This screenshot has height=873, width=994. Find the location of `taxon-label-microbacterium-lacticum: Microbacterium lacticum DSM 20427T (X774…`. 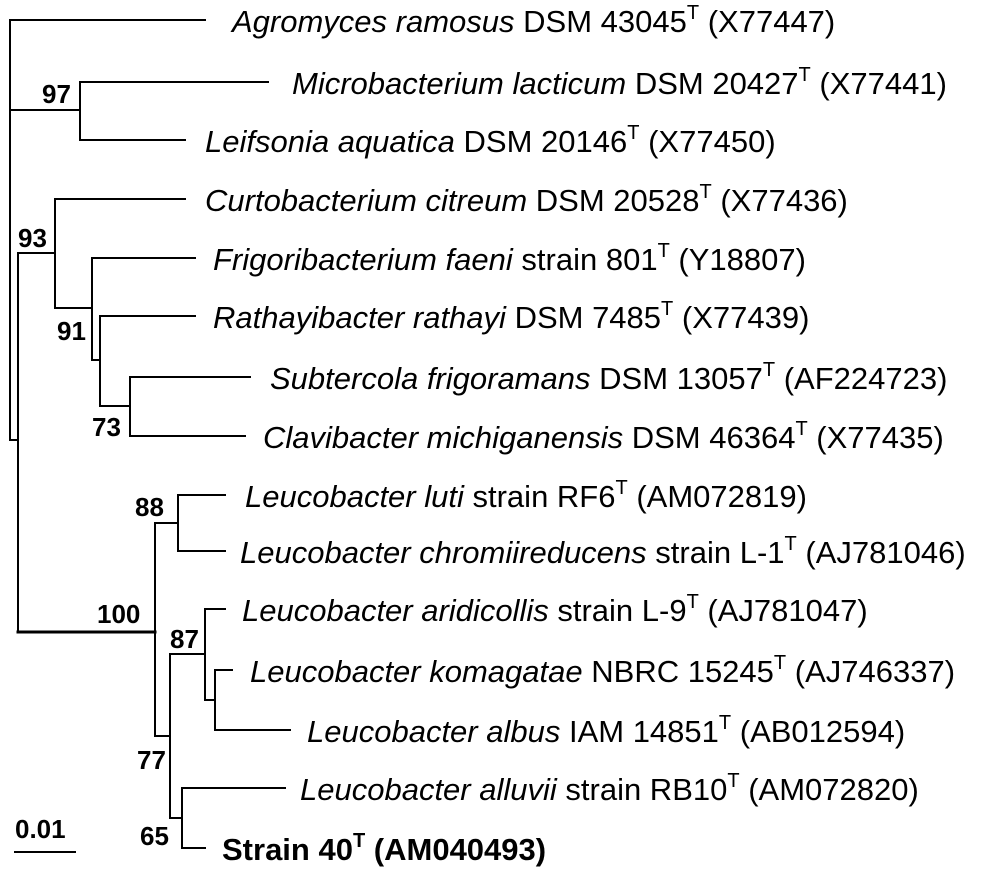

taxon-label-microbacterium-lacticum: Microbacterium lacticum DSM 20427T (X774… is located at coordinates (619, 77).